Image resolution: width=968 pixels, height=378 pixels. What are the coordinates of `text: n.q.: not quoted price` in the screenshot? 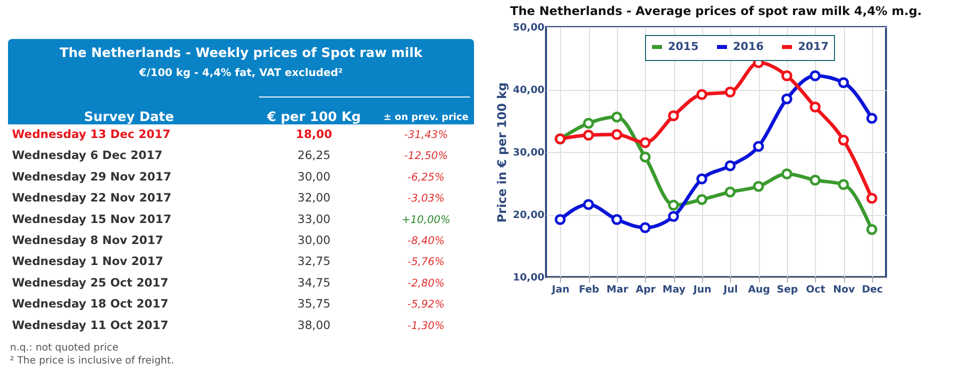 It's located at (64, 348).